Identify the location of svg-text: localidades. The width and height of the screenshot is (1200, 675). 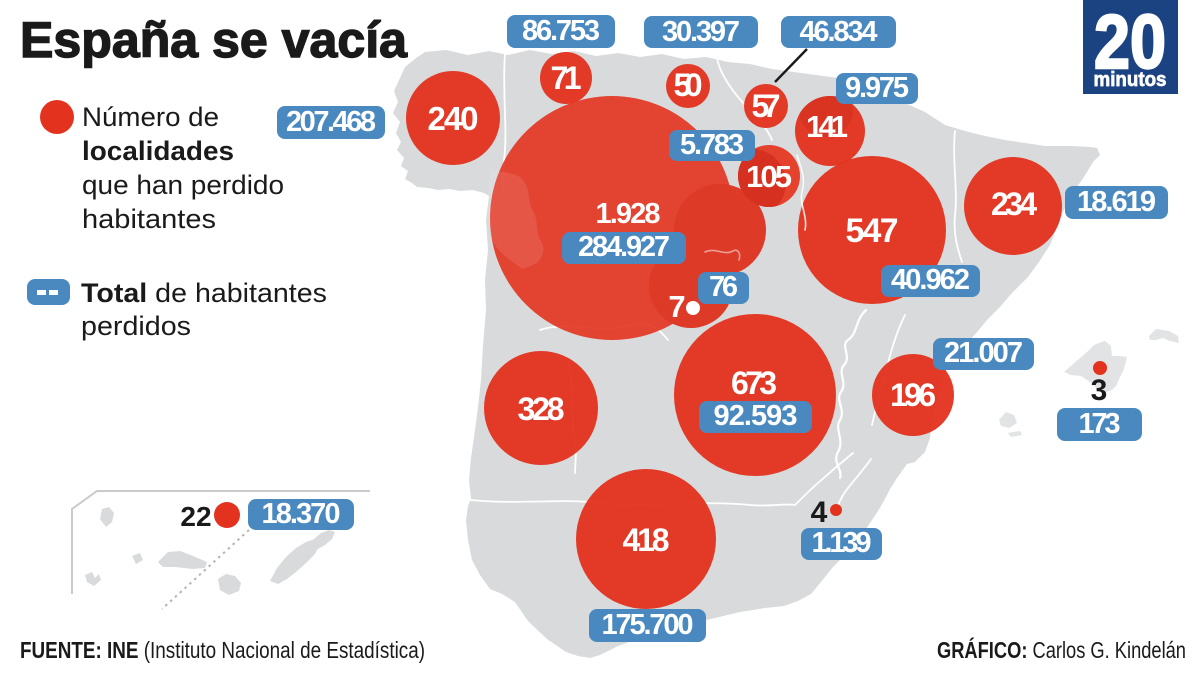
(158, 151).